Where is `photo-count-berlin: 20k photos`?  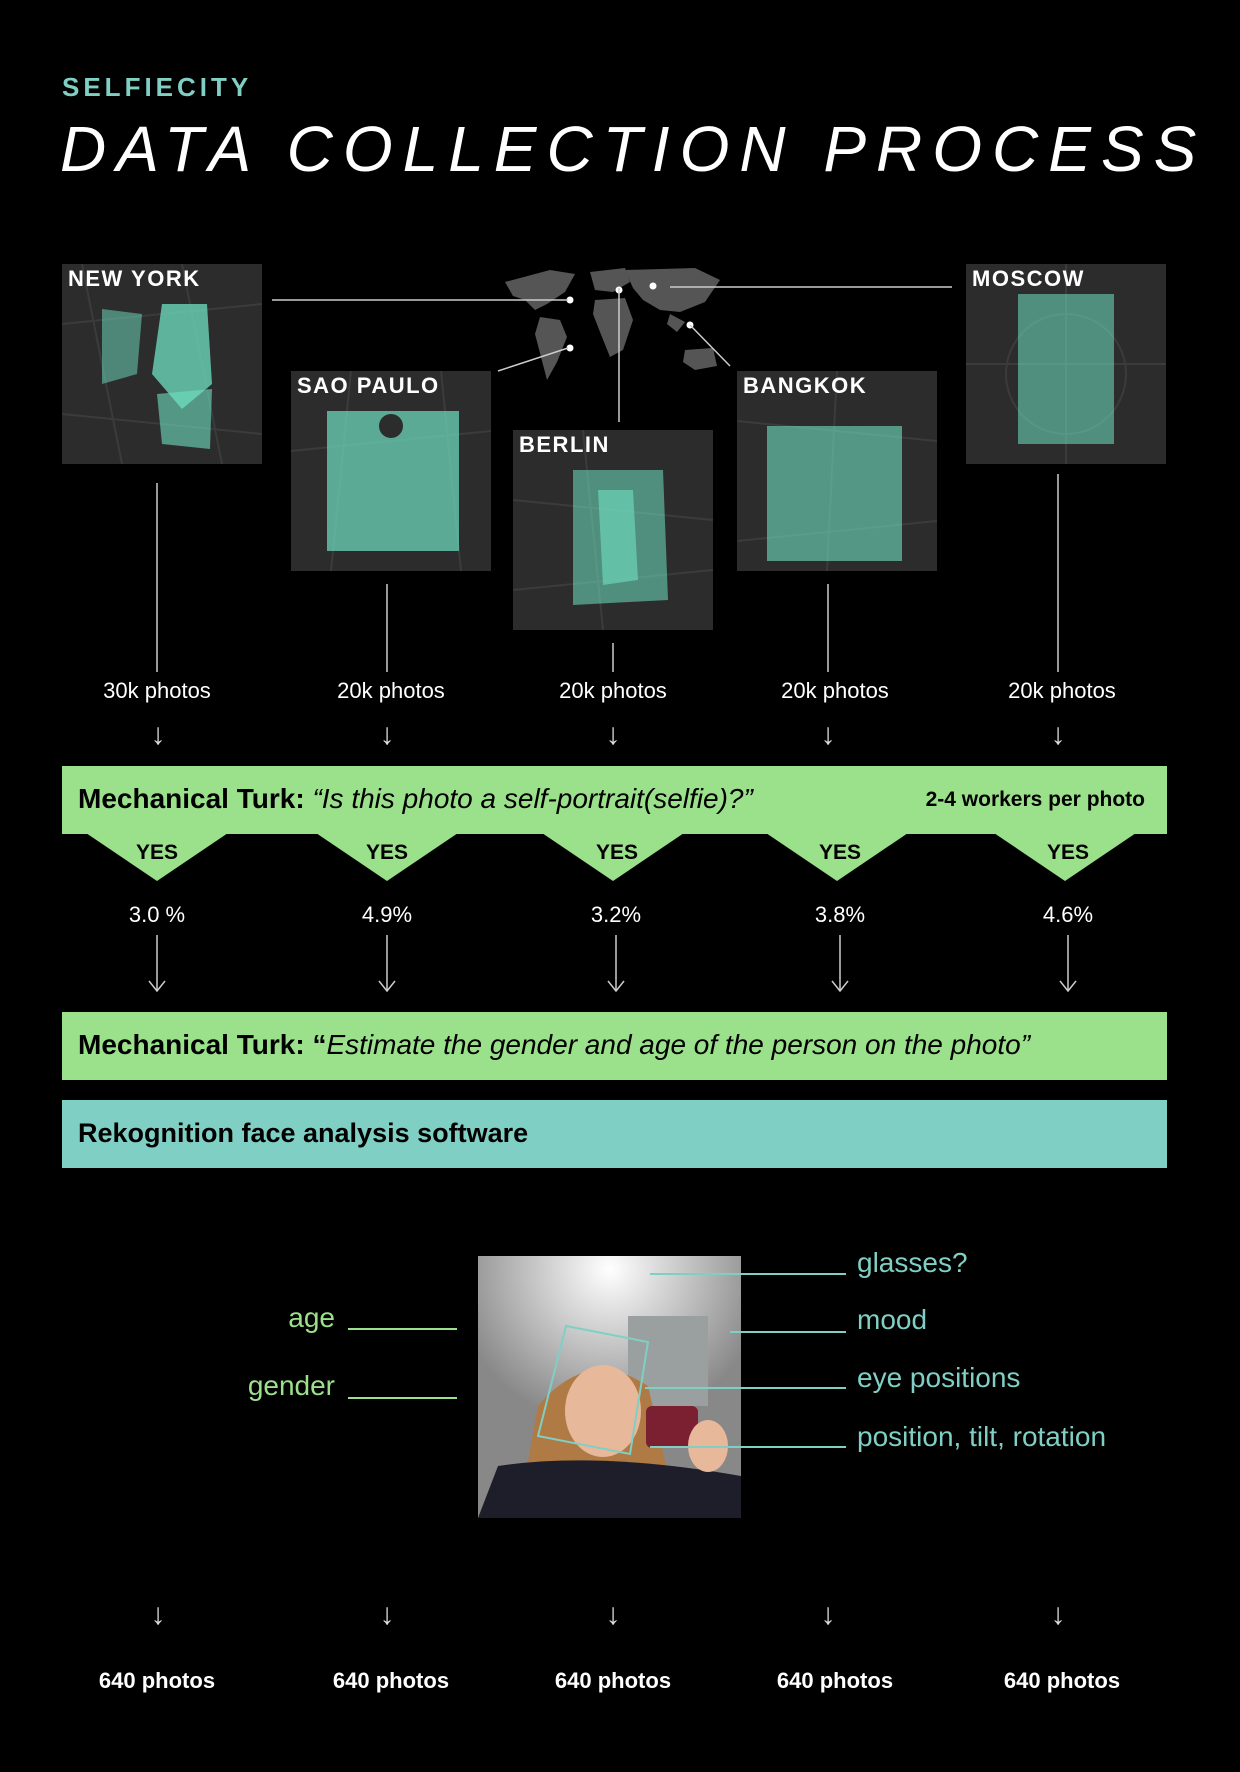
photo-count-berlin: 20k photos is located at coordinates (613, 690).